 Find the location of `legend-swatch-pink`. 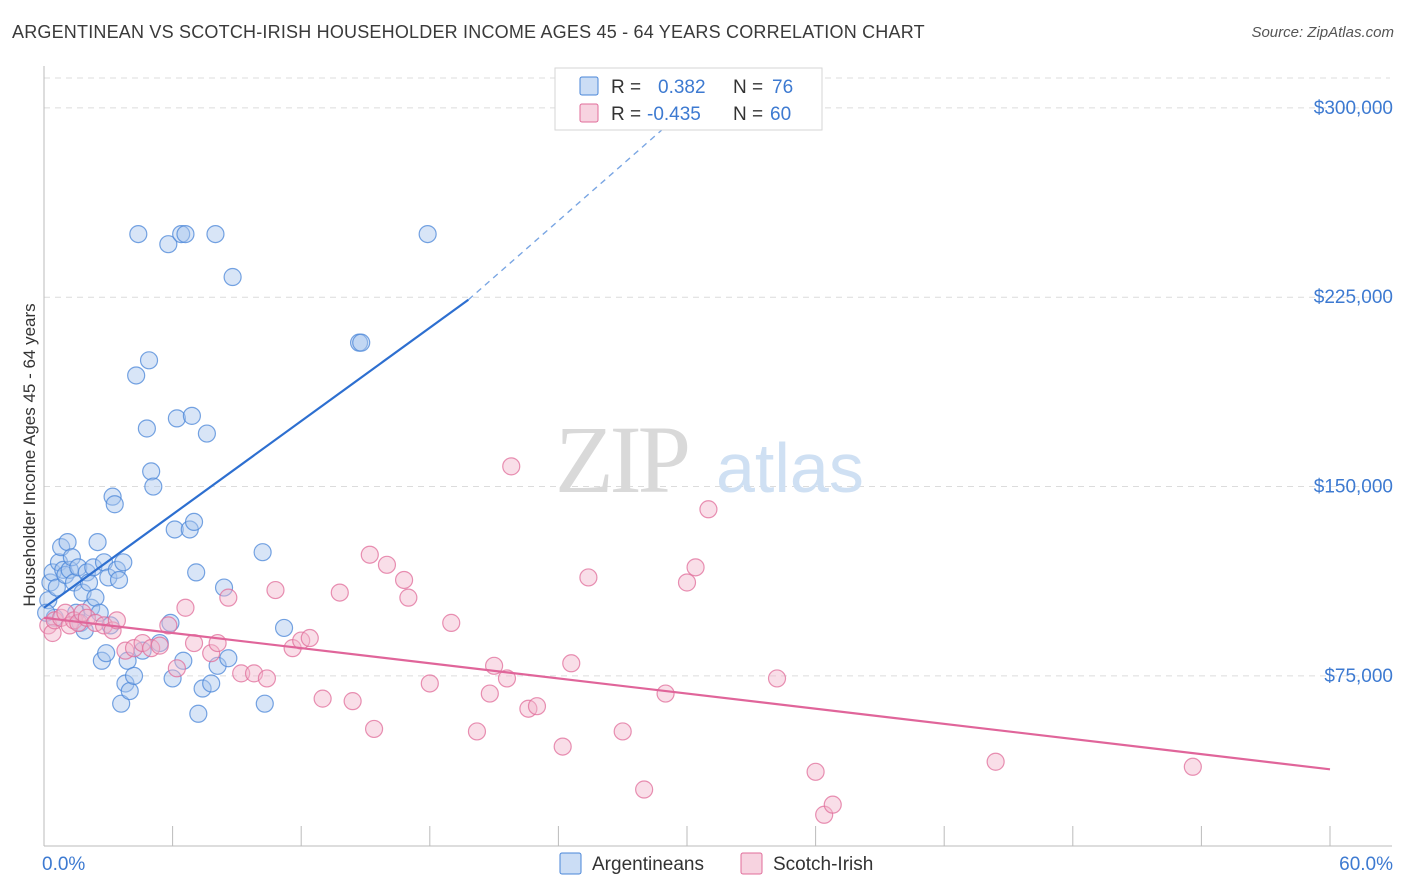

legend-swatch-pink is located at coordinates (589, 113).